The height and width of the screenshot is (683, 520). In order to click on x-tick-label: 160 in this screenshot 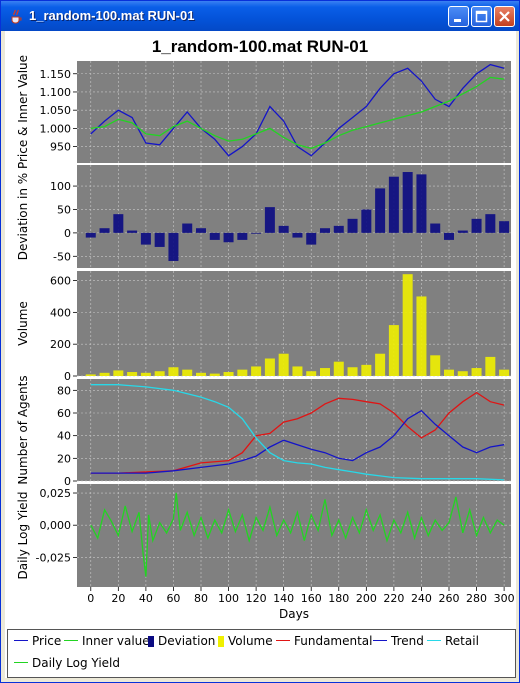, I will do `click(311, 598)`.